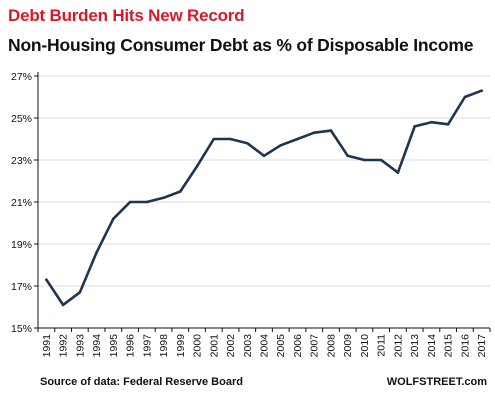 The height and width of the screenshot is (403, 495). I want to click on x-tick-label: 1996, so click(131, 346).